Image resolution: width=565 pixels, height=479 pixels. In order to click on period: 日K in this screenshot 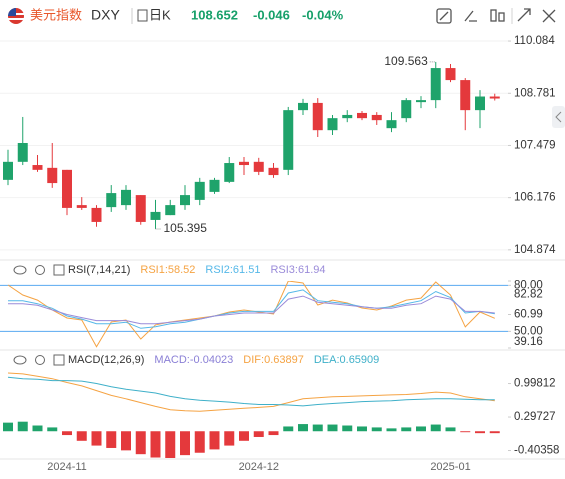, I will do `click(160, 14)`.